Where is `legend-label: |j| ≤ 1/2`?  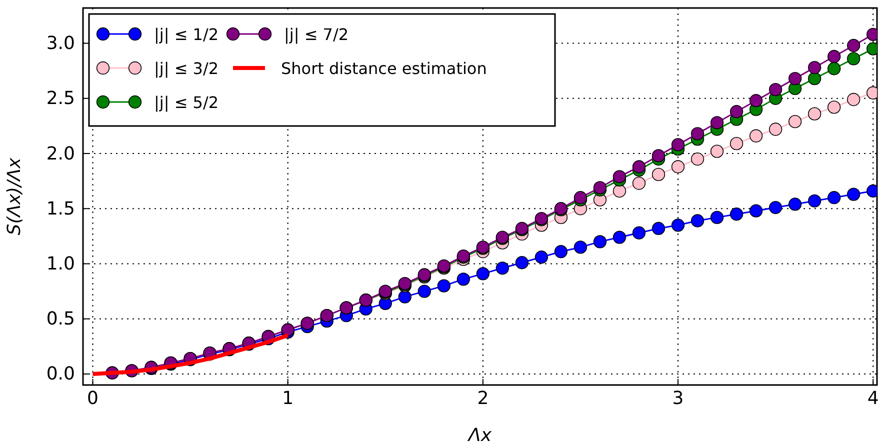
legend-label: |j| ≤ 1/2 is located at coordinates (186, 34).